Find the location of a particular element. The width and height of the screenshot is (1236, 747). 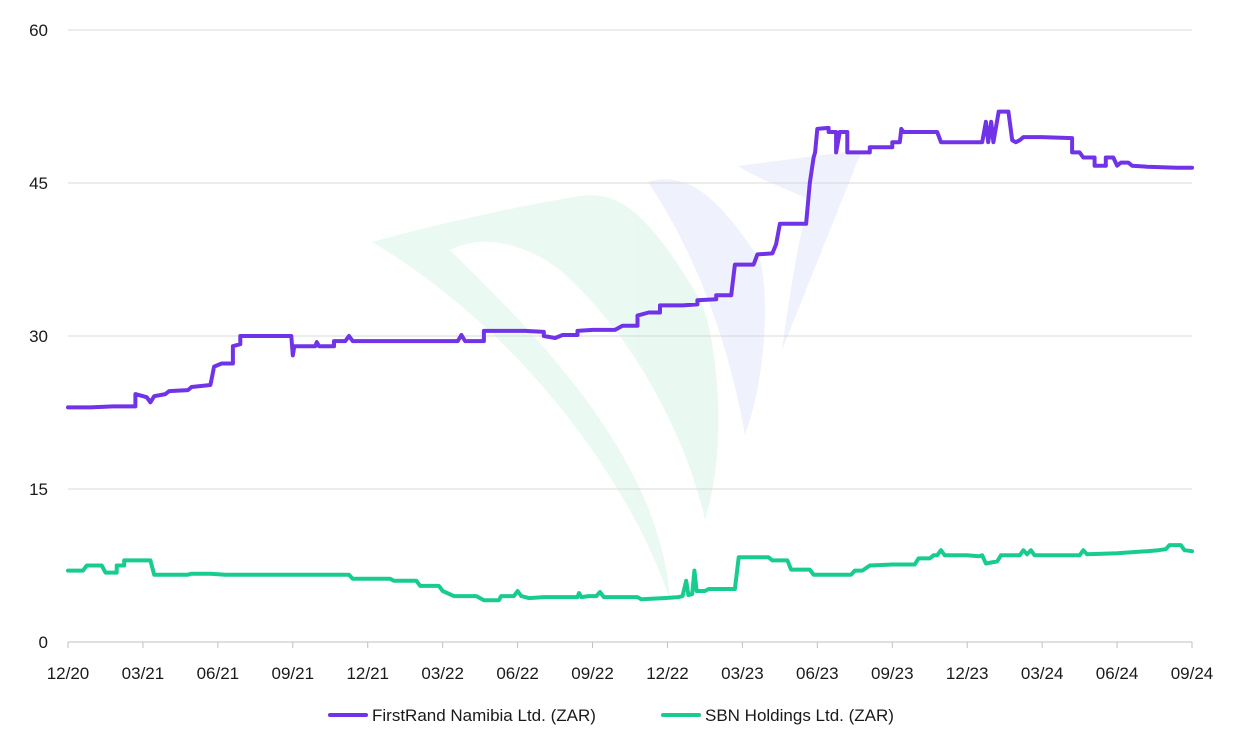

y-tick-label: 45 is located at coordinates (38, 183).